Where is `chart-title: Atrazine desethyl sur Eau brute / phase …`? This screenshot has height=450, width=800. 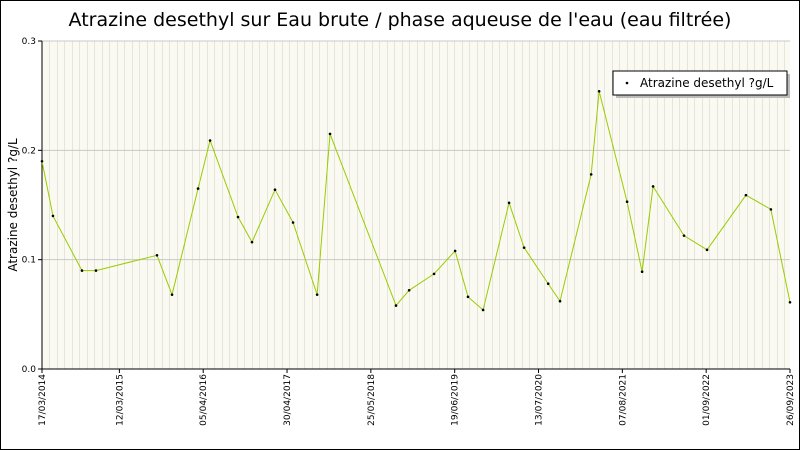
chart-title: Atrazine desethyl sur Eau brute / phase … is located at coordinates (400, 20).